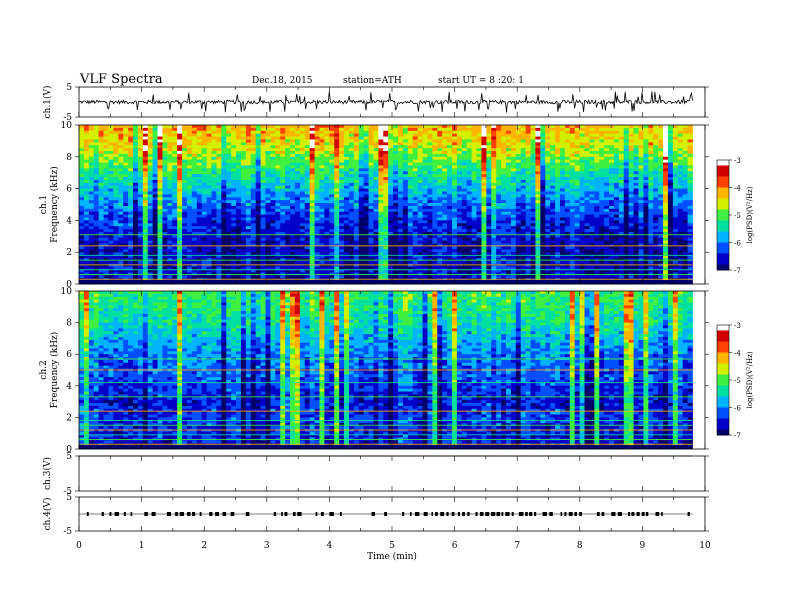 Image resolution: width=792 pixels, height=612 pixels. What do you see at coordinates (392, 556) in the screenshot?
I see `x-axis-label: Time (min)` at bounding box center [392, 556].